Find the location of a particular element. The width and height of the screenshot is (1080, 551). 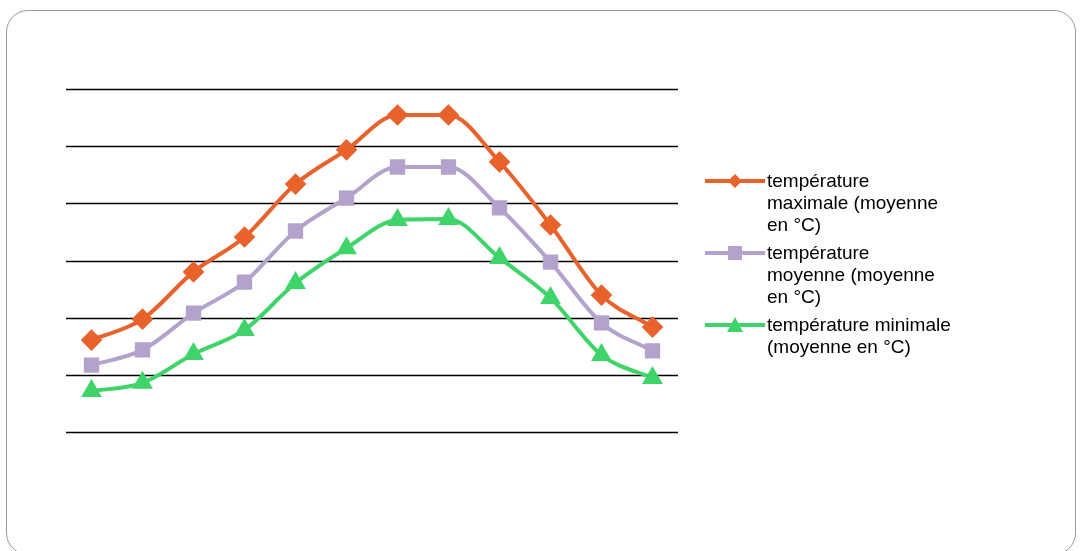

legend-label: température maximale (moyenne en °C) is located at coordinates (853, 203).